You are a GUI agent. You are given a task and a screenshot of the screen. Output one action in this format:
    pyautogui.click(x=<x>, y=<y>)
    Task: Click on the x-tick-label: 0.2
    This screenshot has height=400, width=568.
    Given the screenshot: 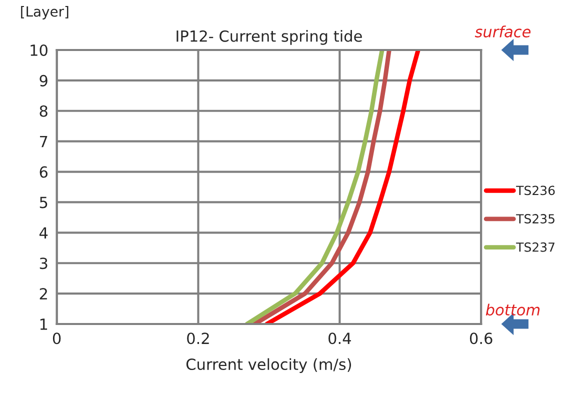 What is the action you would take?
    pyautogui.click(x=198, y=338)
    